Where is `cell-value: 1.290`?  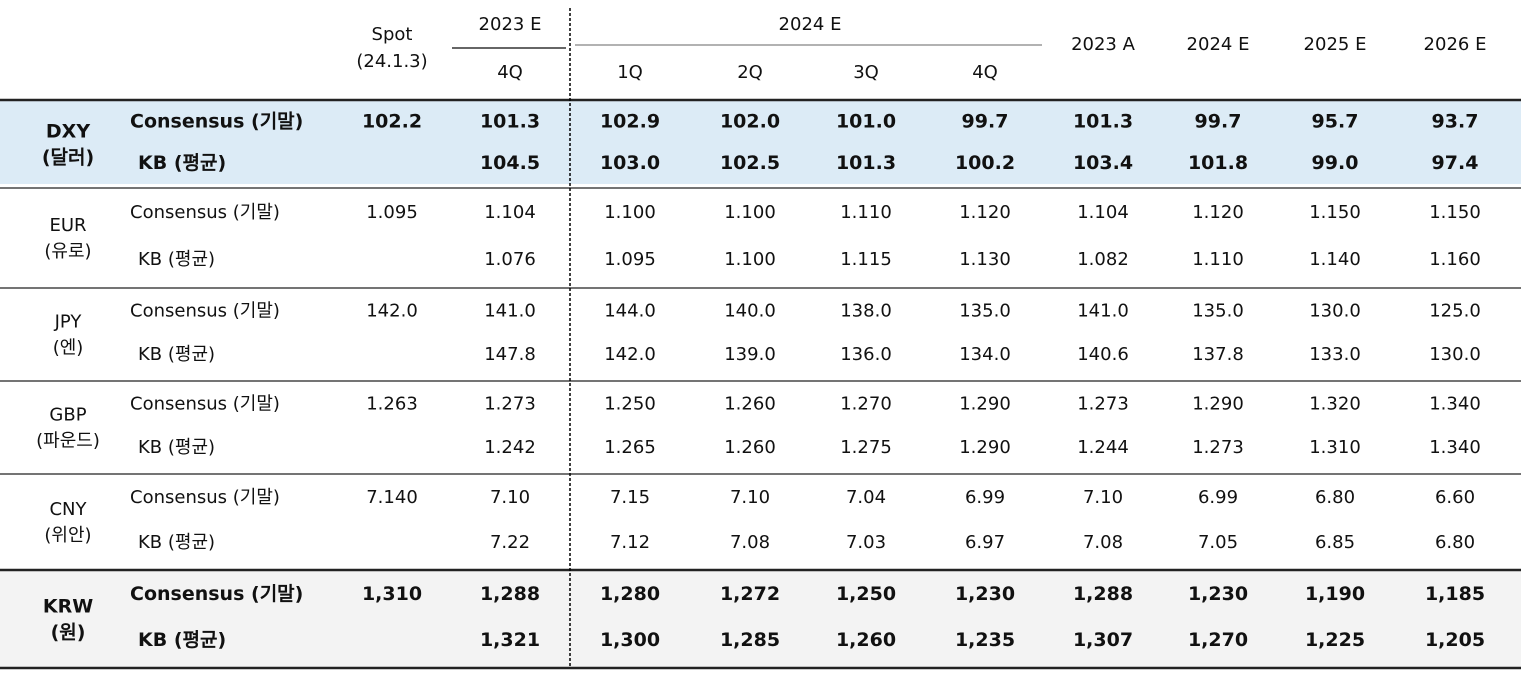 cell-value: 1.290 is located at coordinates (1218, 403).